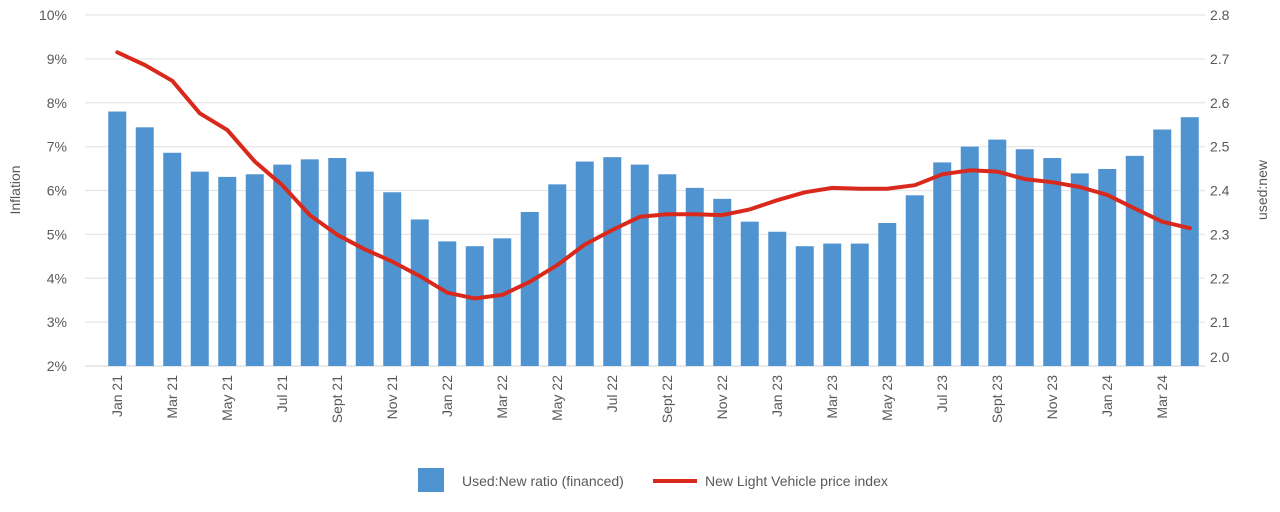 This screenshot has width=1280, height=512. I want to click on x-tick-label: Nov 22, so click(722, 397).